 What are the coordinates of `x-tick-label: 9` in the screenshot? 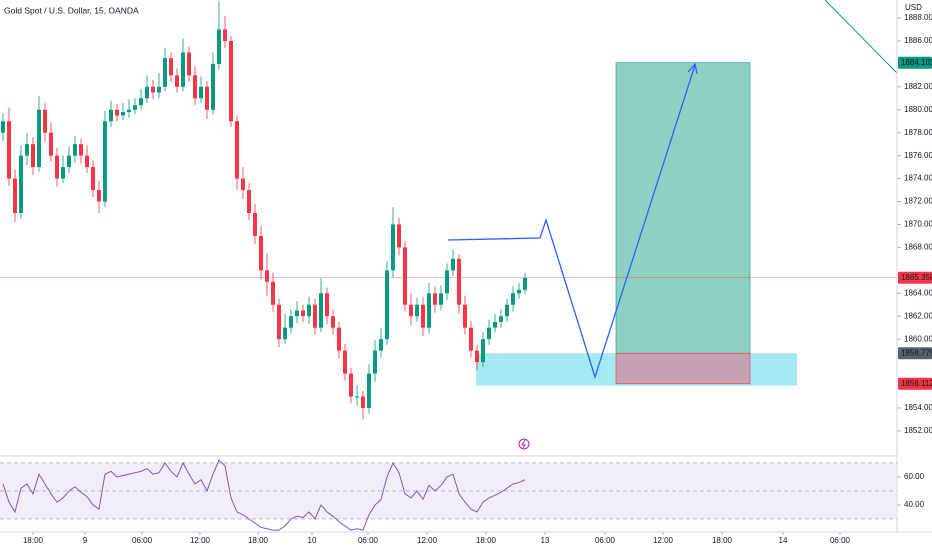 It's located at (85, 540).